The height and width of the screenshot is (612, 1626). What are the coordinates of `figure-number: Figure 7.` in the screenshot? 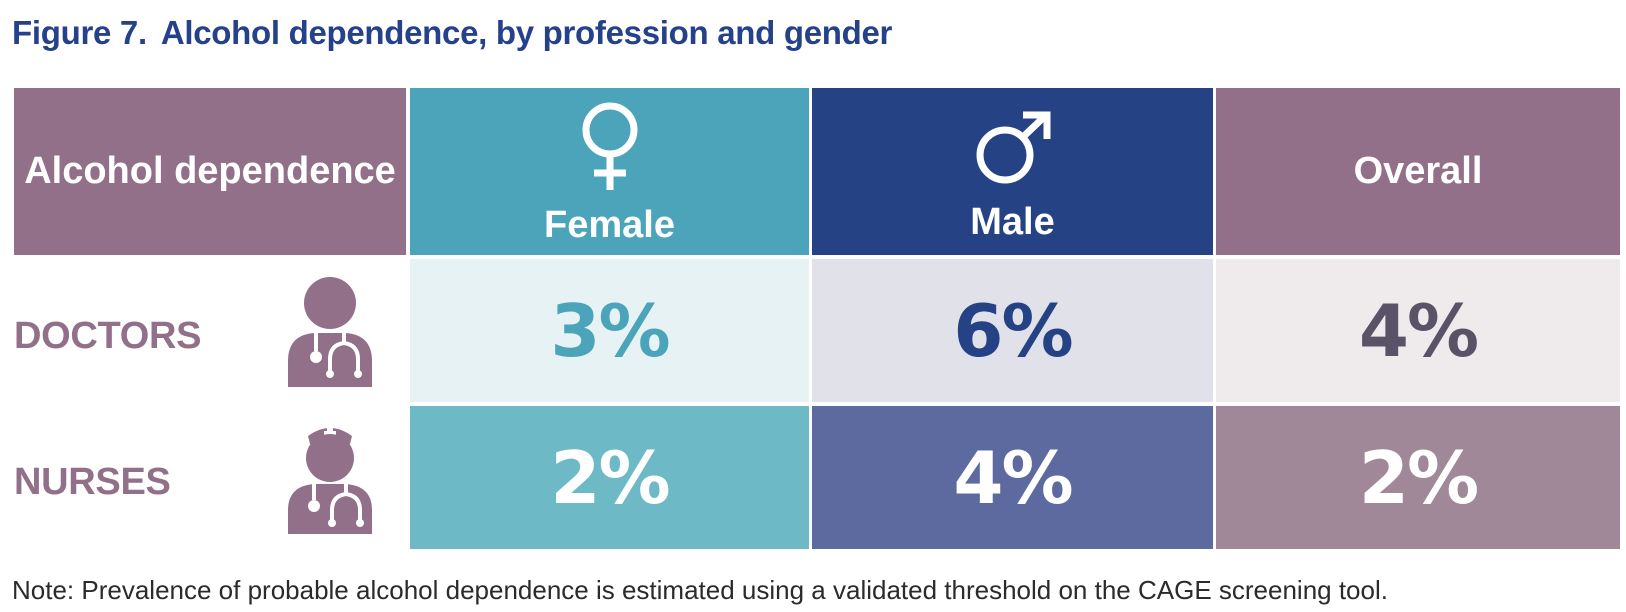 It's located at (79, 32).